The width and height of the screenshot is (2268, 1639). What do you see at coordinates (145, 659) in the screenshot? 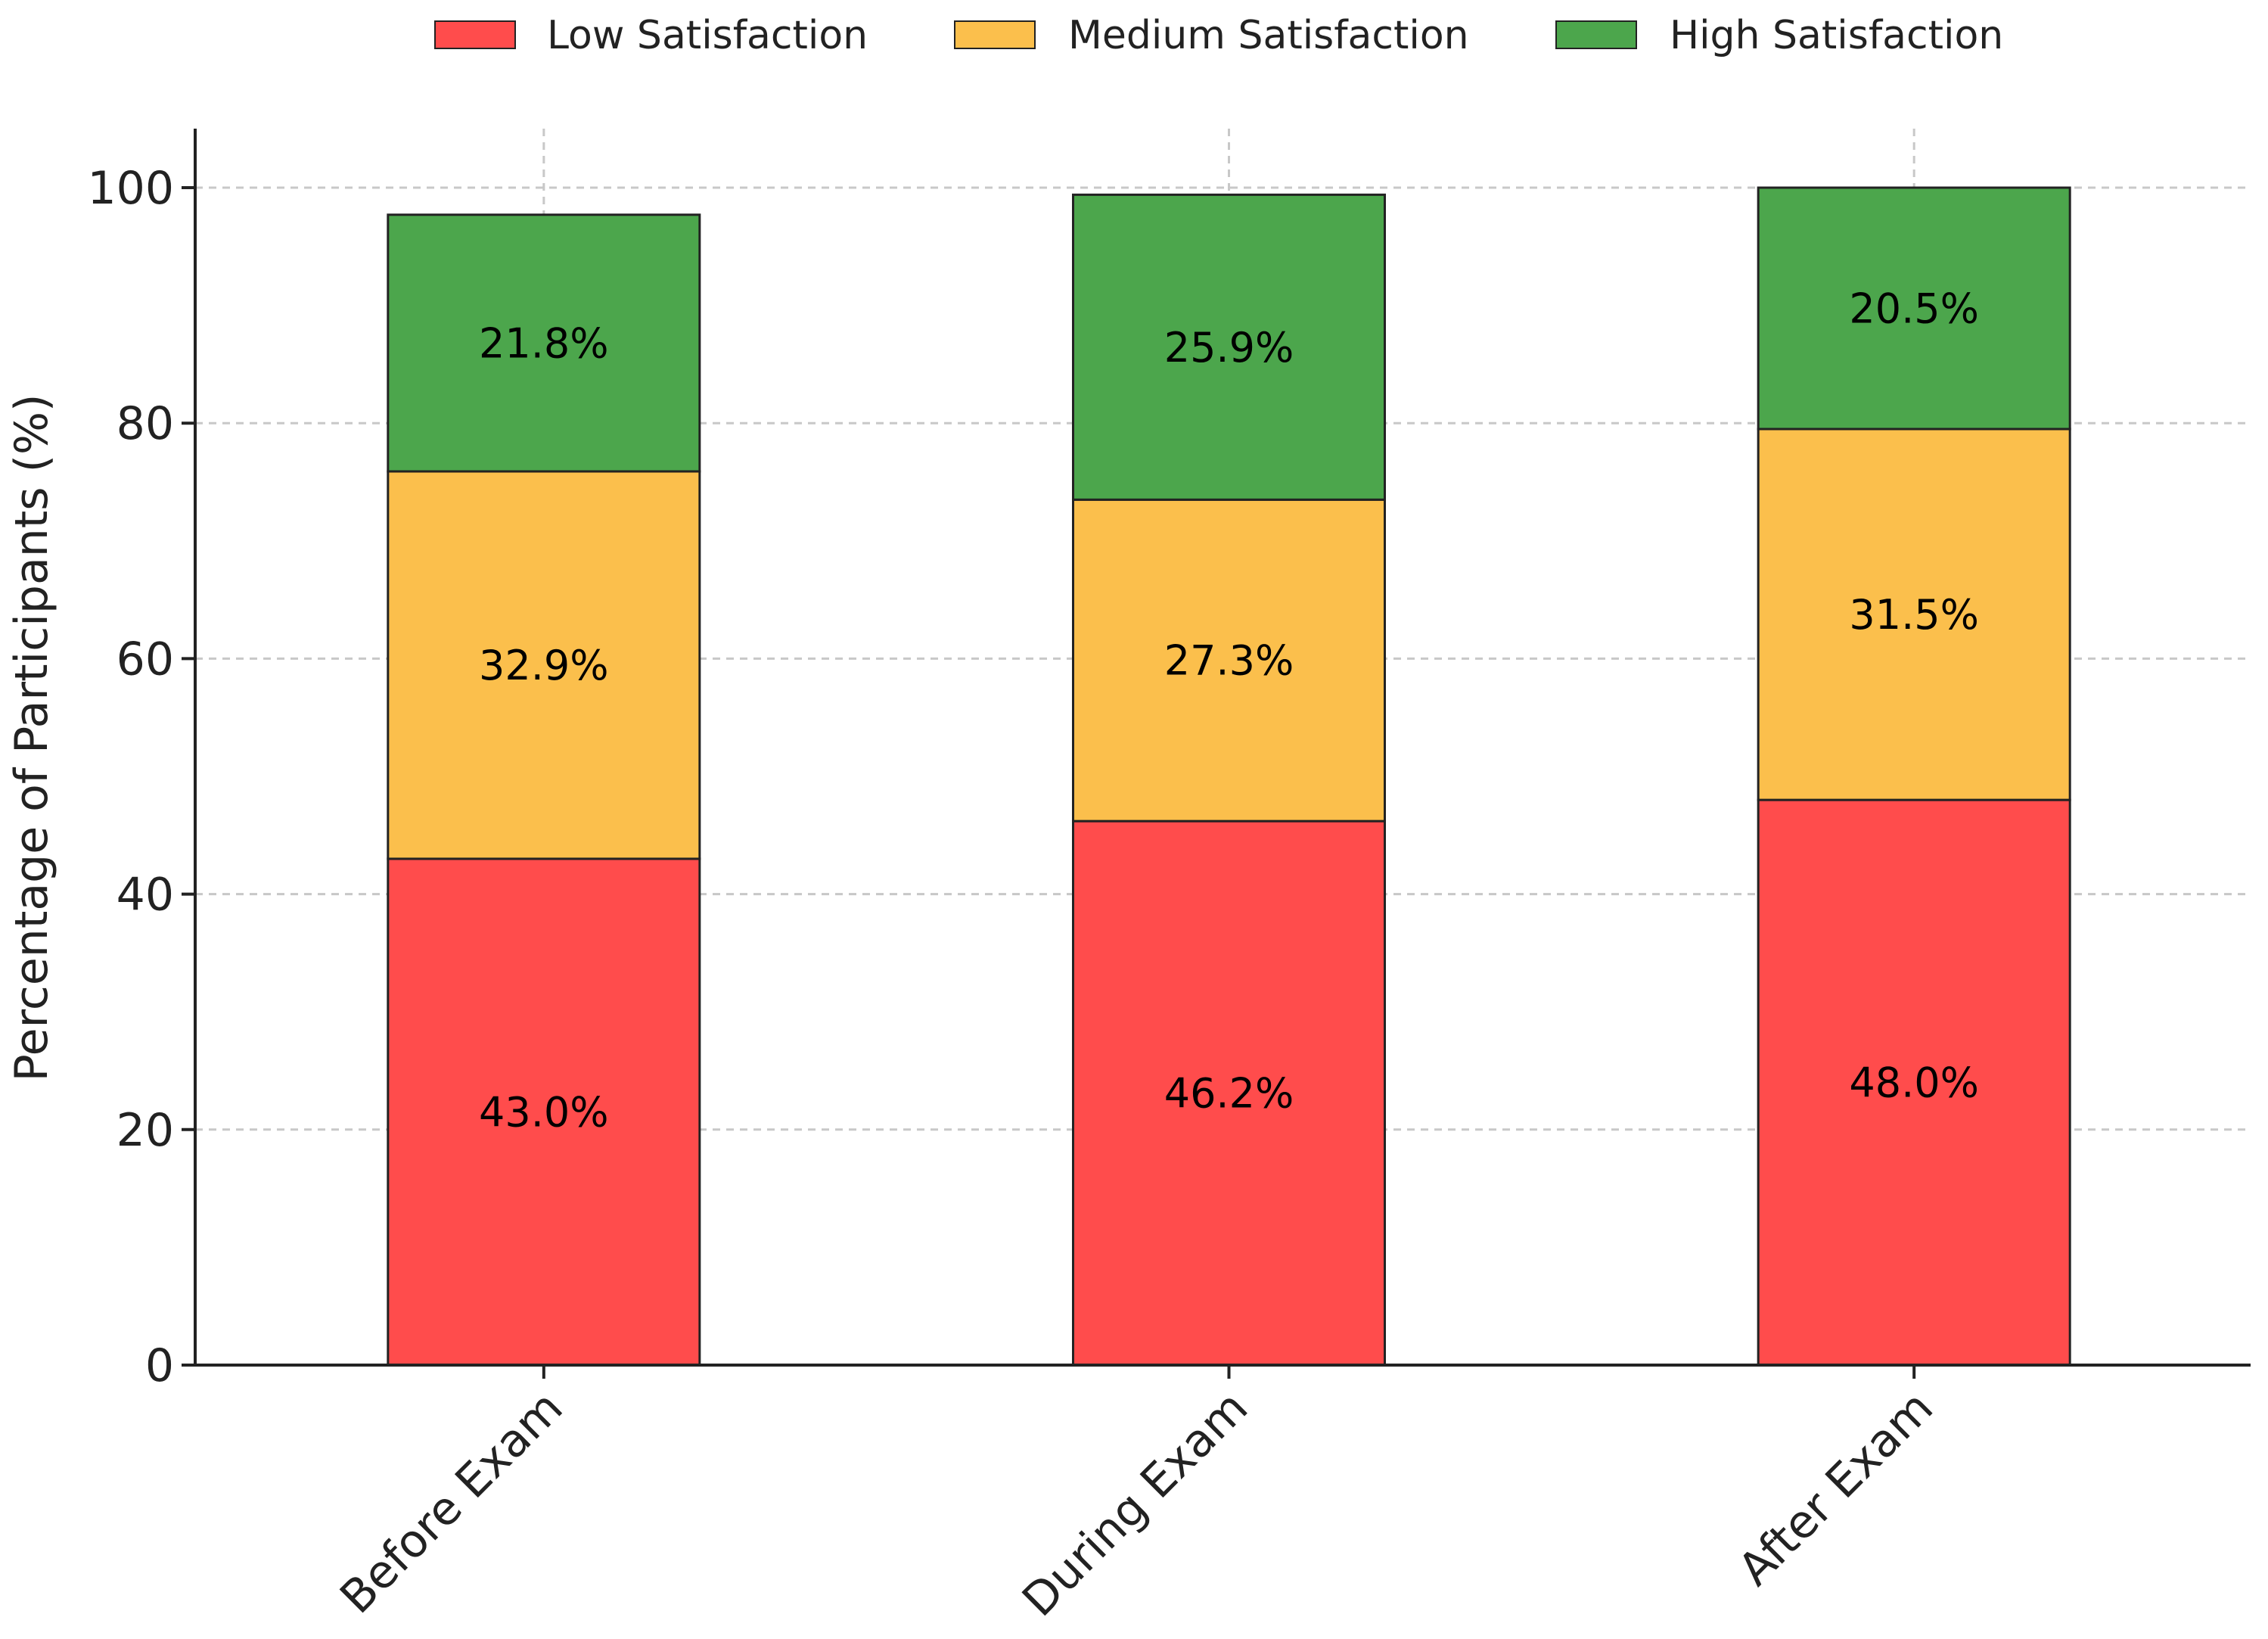
I see `y-tick-label: 60` at bounding box center [145, 659].